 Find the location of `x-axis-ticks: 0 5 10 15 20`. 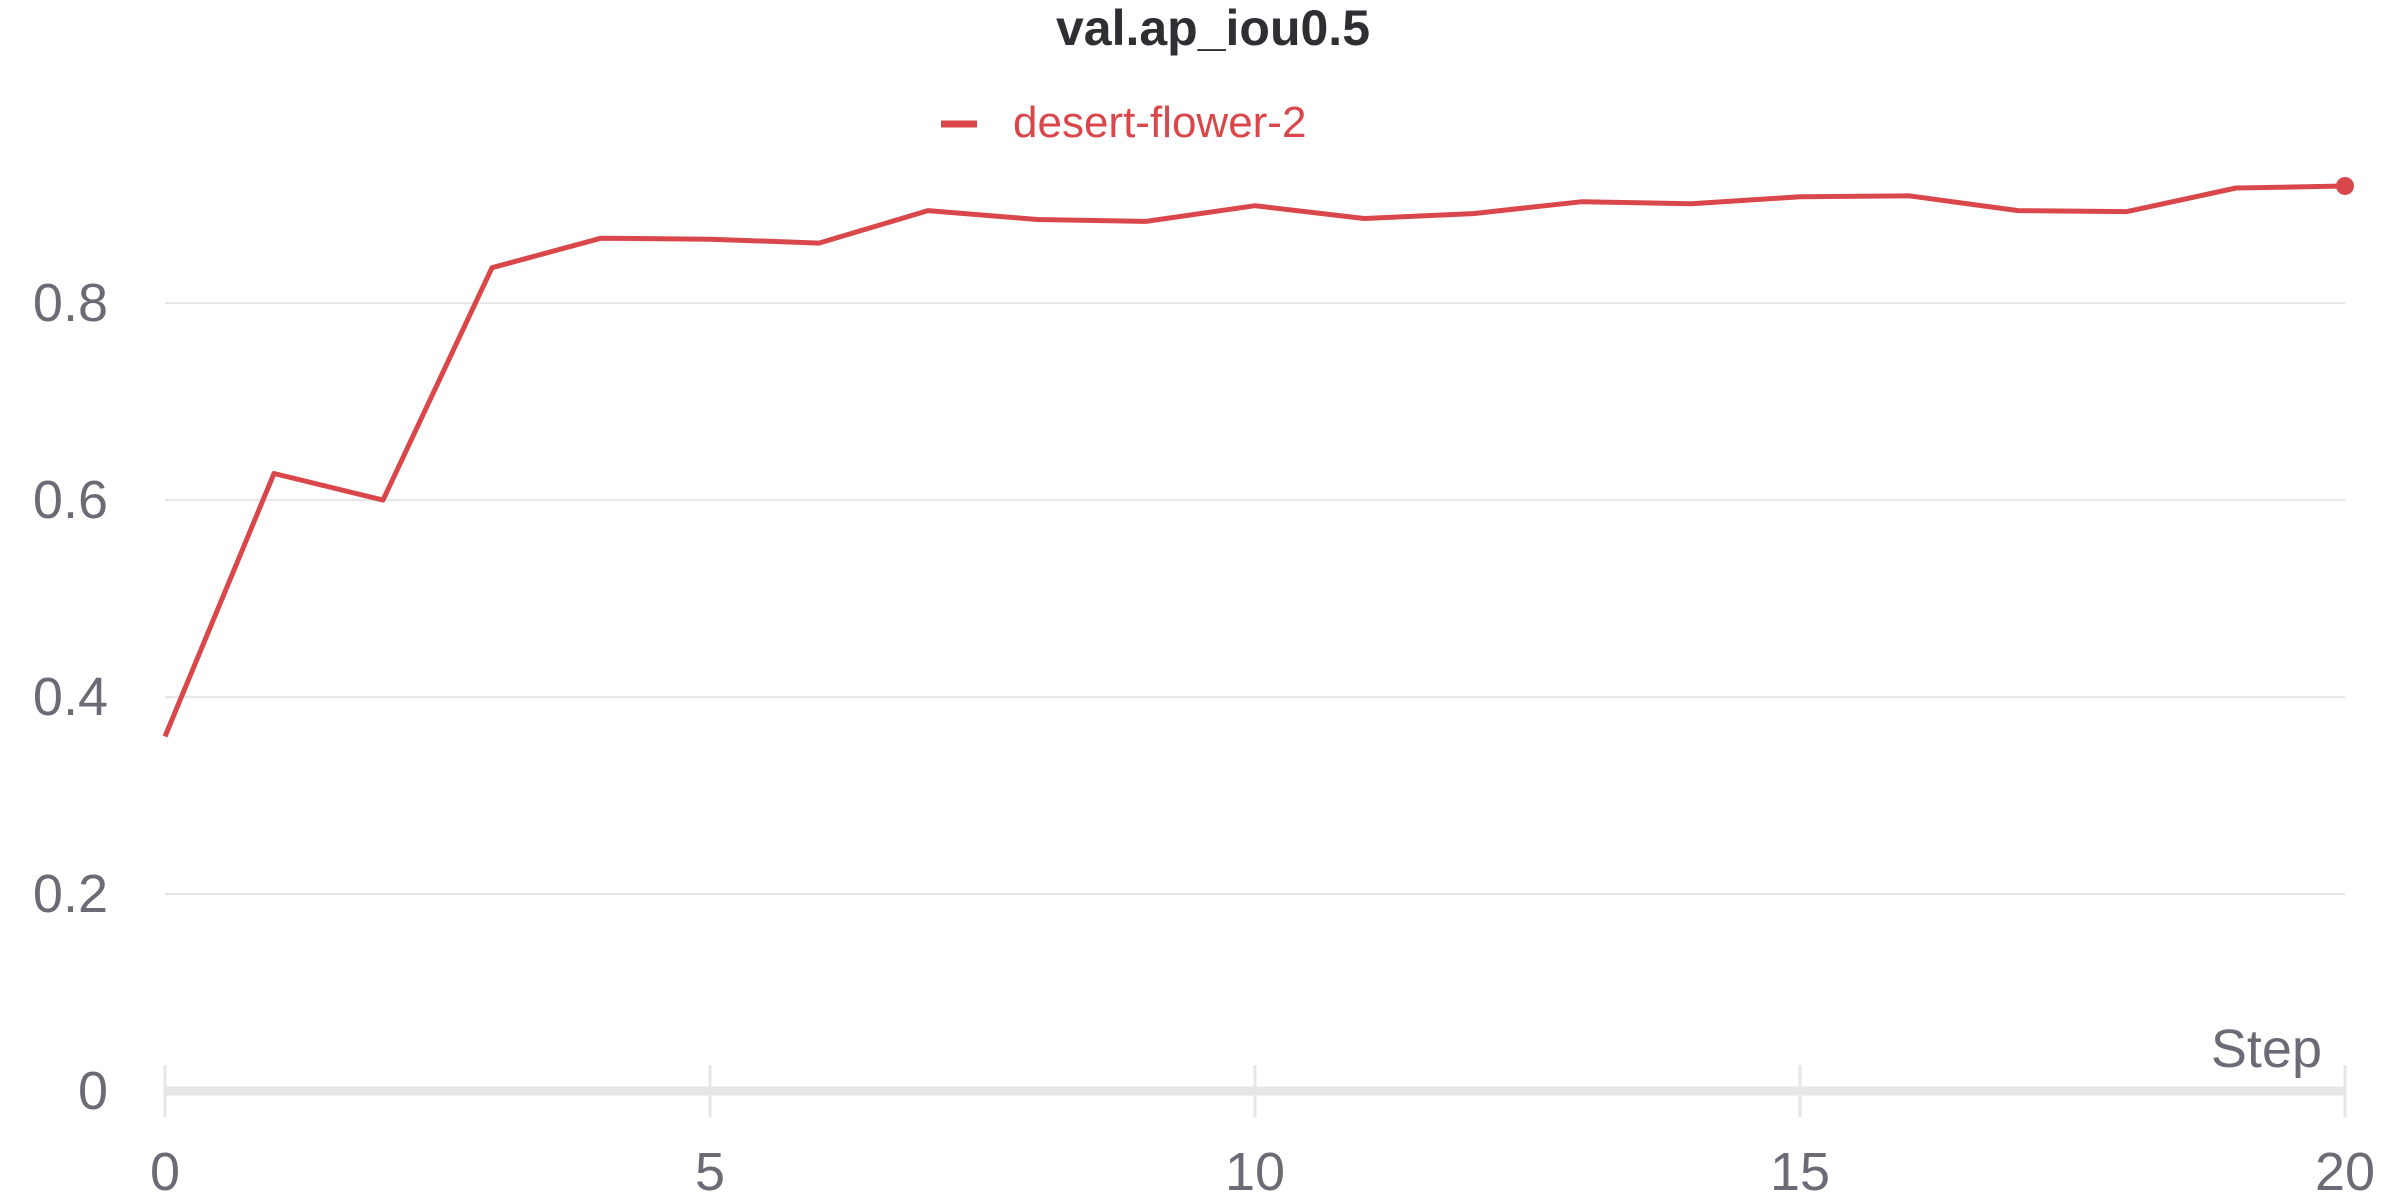

x-axis-ticks: 0 5 10 15 20 is located at coordinates (1262, 1171).